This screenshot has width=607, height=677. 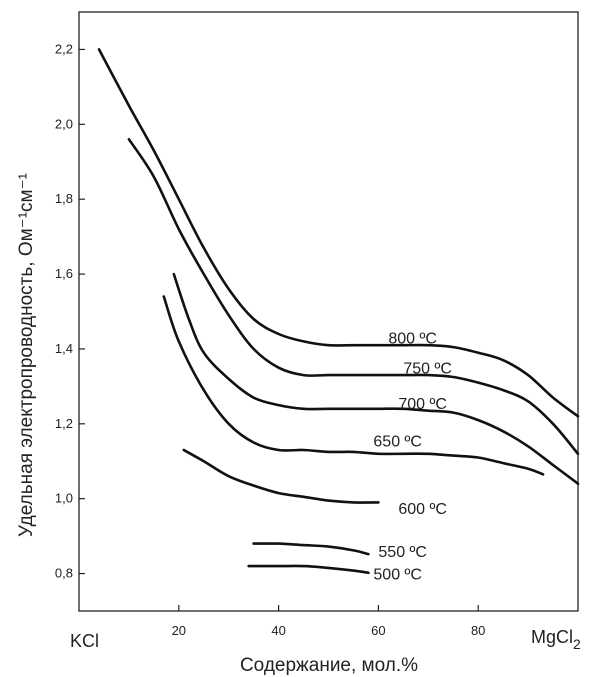 I want to click on x-end-label-right-sub: 2, so click(x=577, y=644).